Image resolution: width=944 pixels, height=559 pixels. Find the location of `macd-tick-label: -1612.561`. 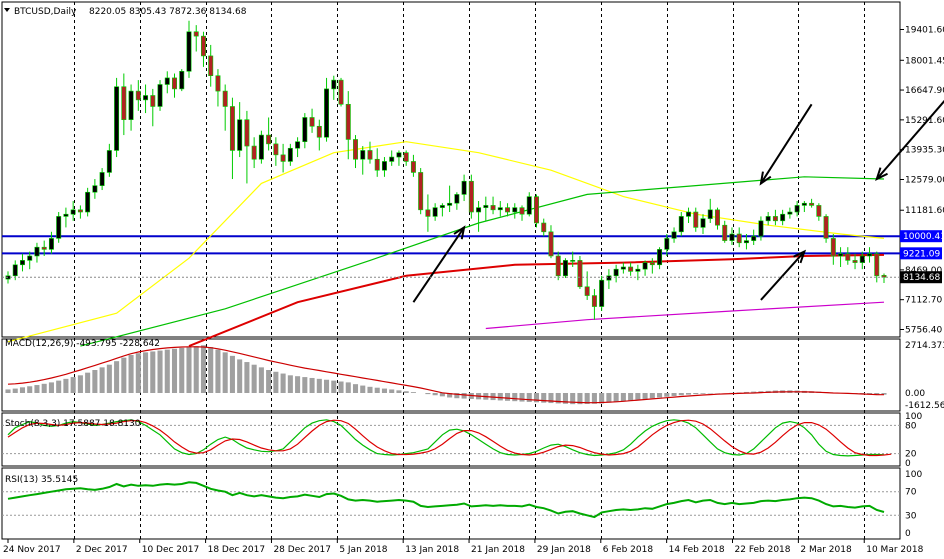

macd-tick-label: -1612.561 is located at coordinates (924, 406).